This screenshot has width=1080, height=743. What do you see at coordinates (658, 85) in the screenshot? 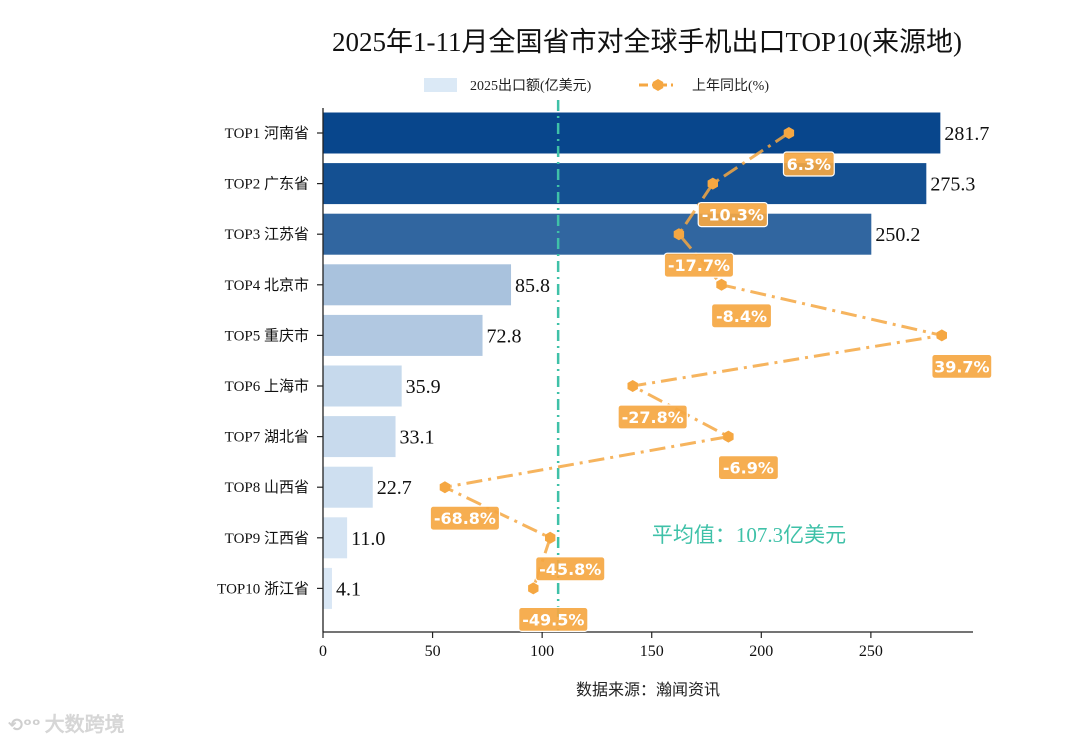
I see `legend-line-marker` at bounding box center [658, 85].